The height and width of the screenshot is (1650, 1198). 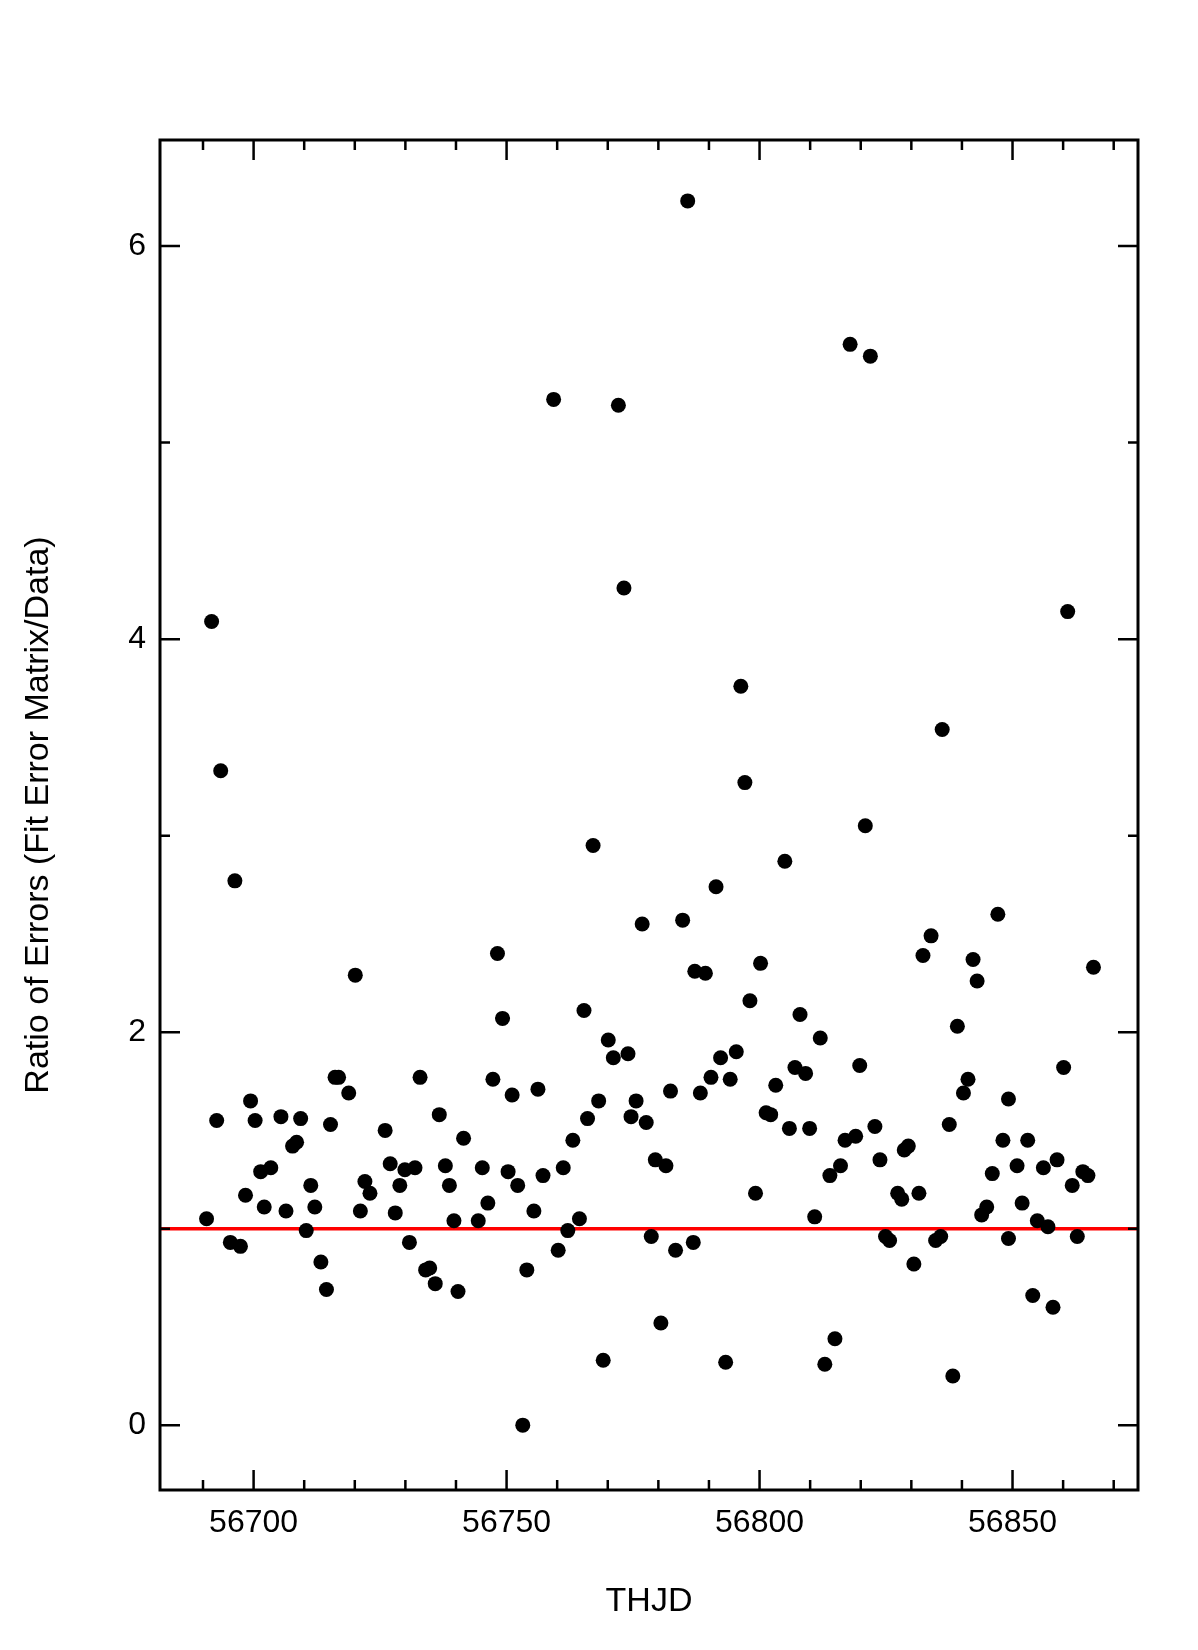 I want to click on y-tick-label: 4, so click(x=137, y=636).